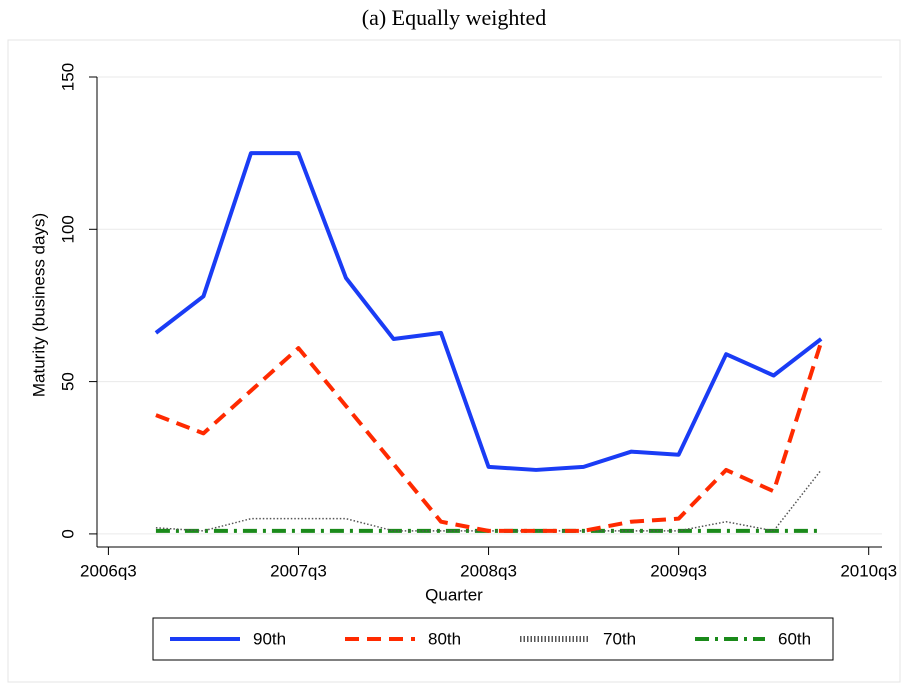 This screenshot has height=692, width=909. What do you see at coordinates (67, 229) in the screenshot?
I see `y-tick-label: 100` at bounding box center [67, 229].